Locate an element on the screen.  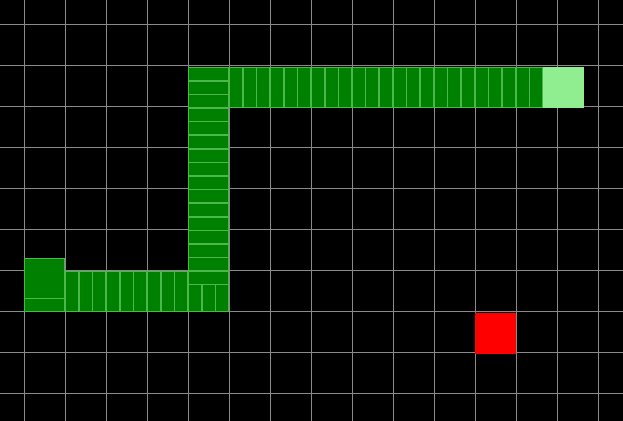
snake-head is located at coordinates (563, 87).